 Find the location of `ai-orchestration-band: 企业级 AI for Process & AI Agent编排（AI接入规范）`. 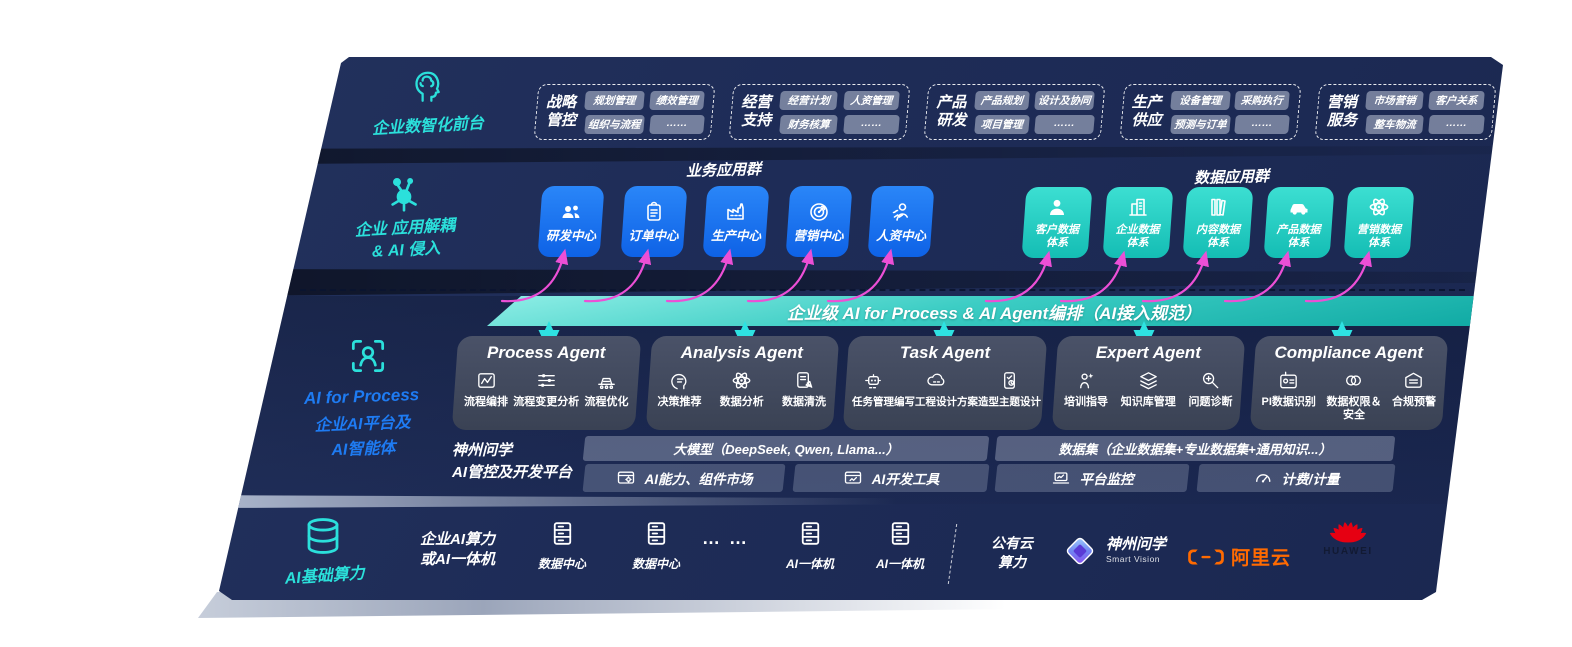

ai-orchestration-band: 企业级 AI for Process & AI Agent编排（AI接入规范） is located at coordinates (994, 311).